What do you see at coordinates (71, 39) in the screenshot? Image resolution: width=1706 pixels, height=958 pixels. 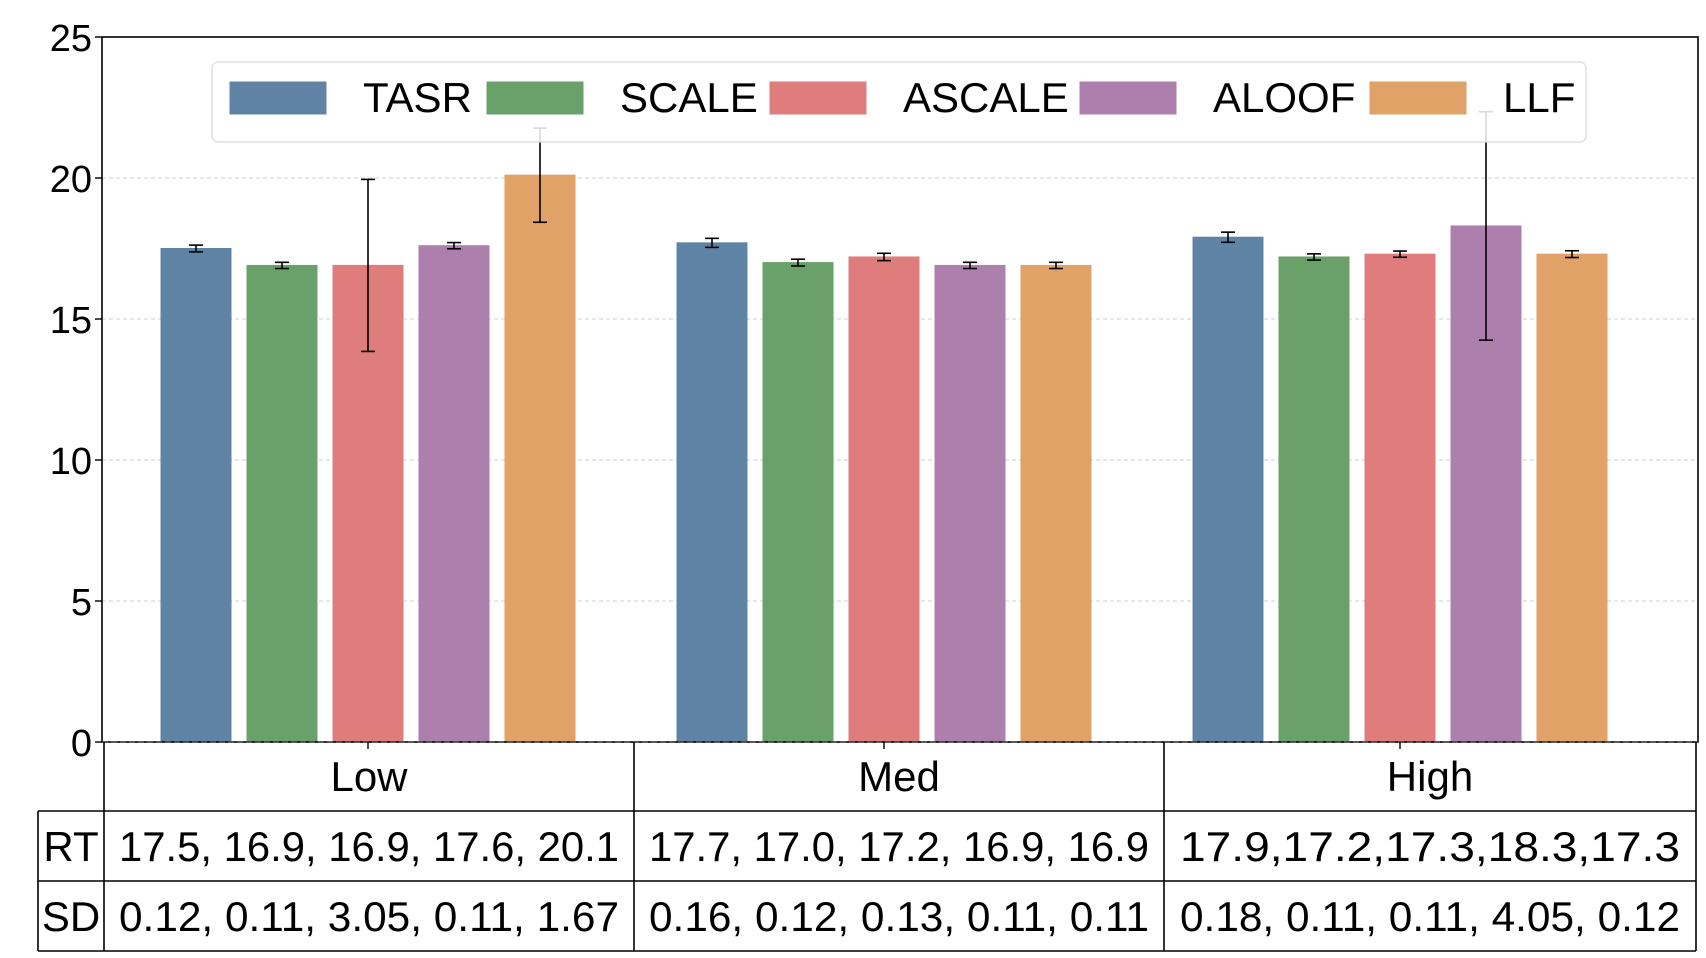 I see `y-tick-label: 25` at bounding box center [71, 39].